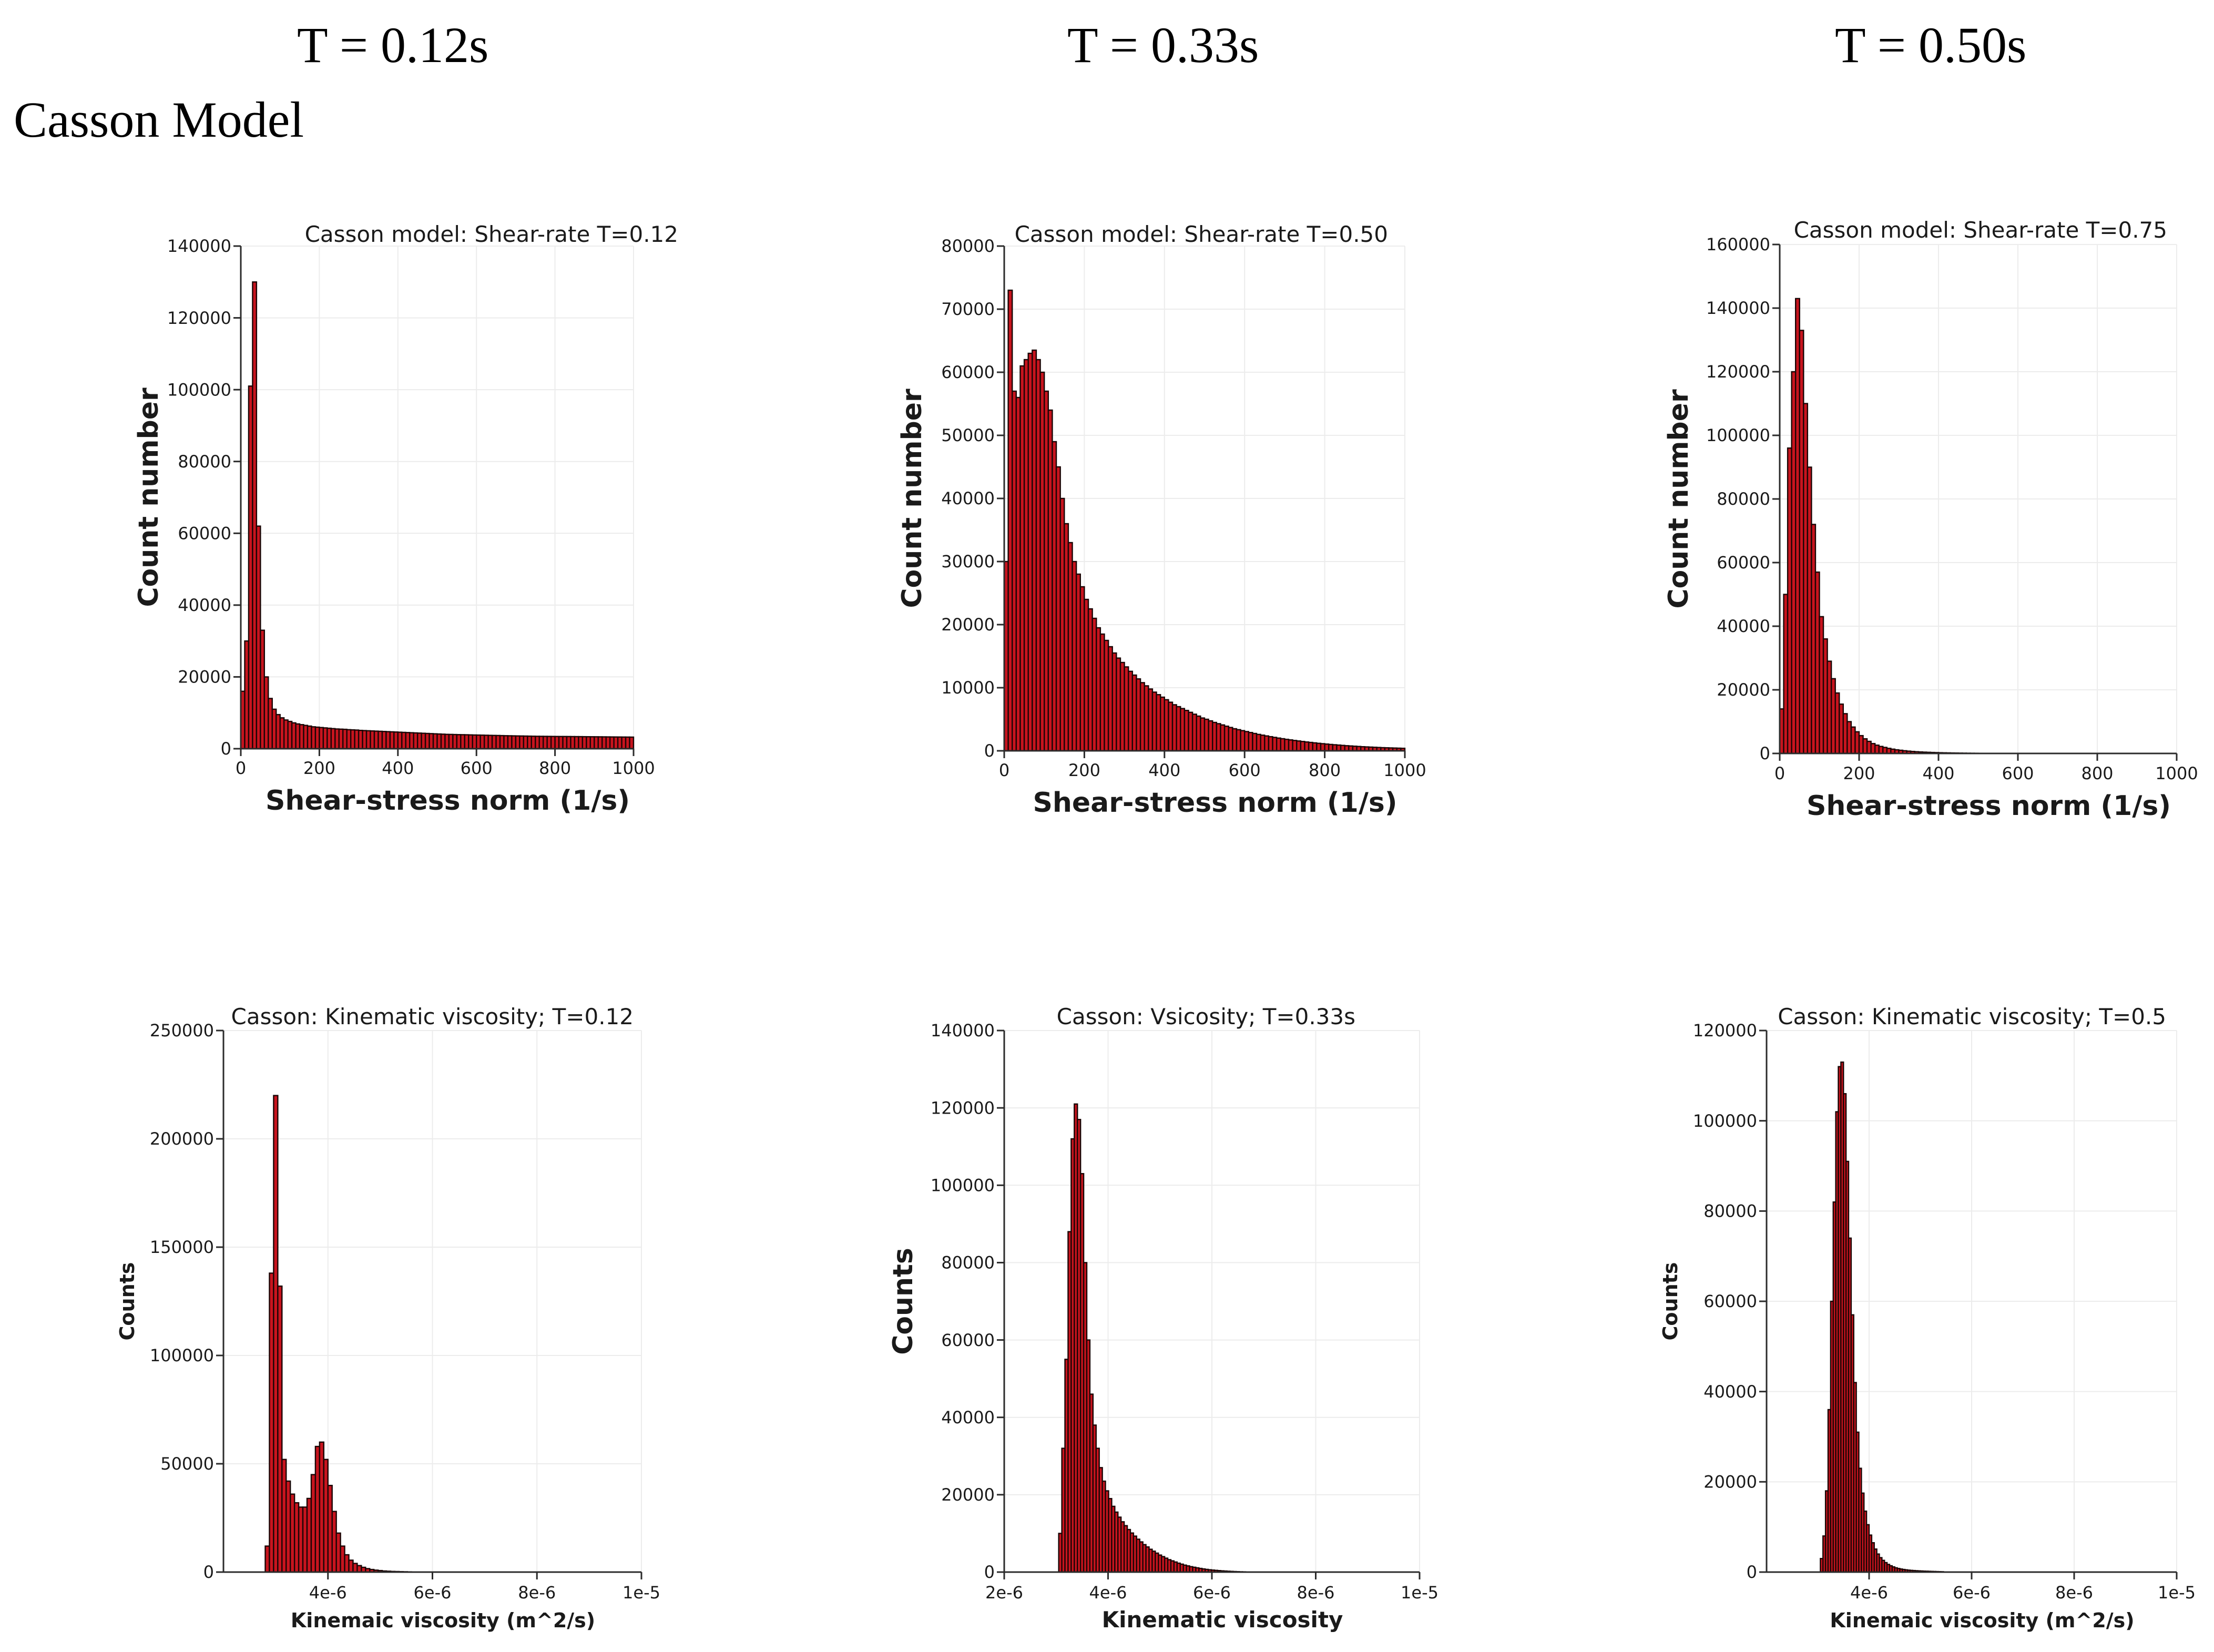 Image resolution: width=2214 pixels, height=1652 pixels. Describe the element at coordinates (1222, 1620) in the screenshot. I see `x-axis-label: Kinematic viscosity` at that location.